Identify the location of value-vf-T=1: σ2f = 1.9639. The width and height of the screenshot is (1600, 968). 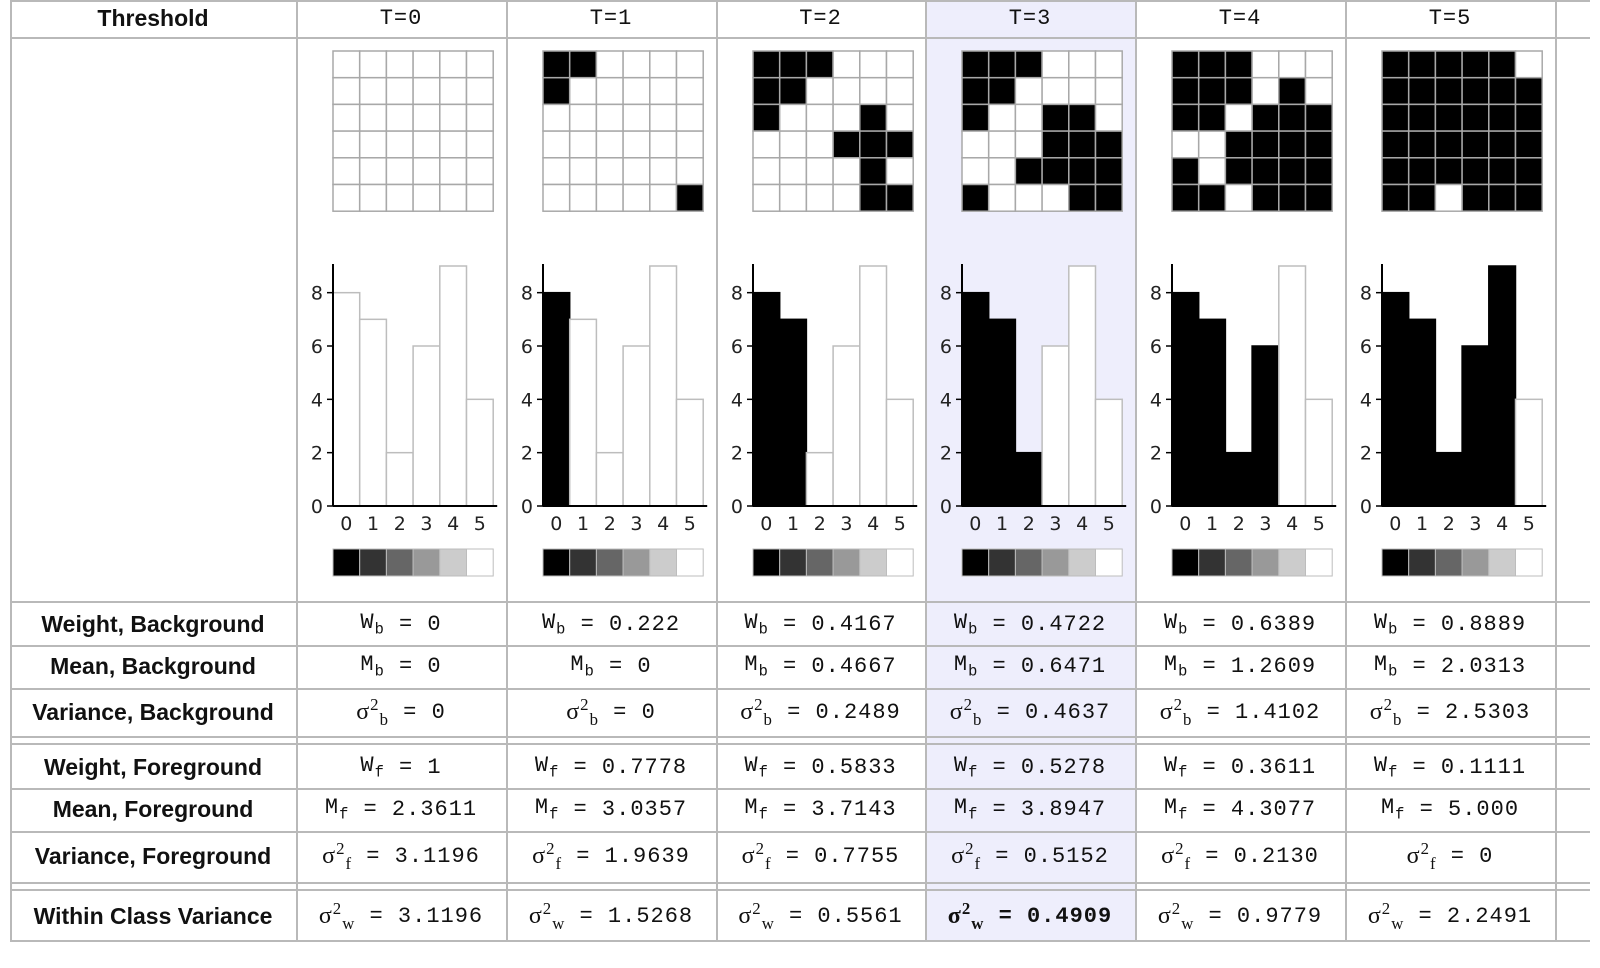
(611, 856).